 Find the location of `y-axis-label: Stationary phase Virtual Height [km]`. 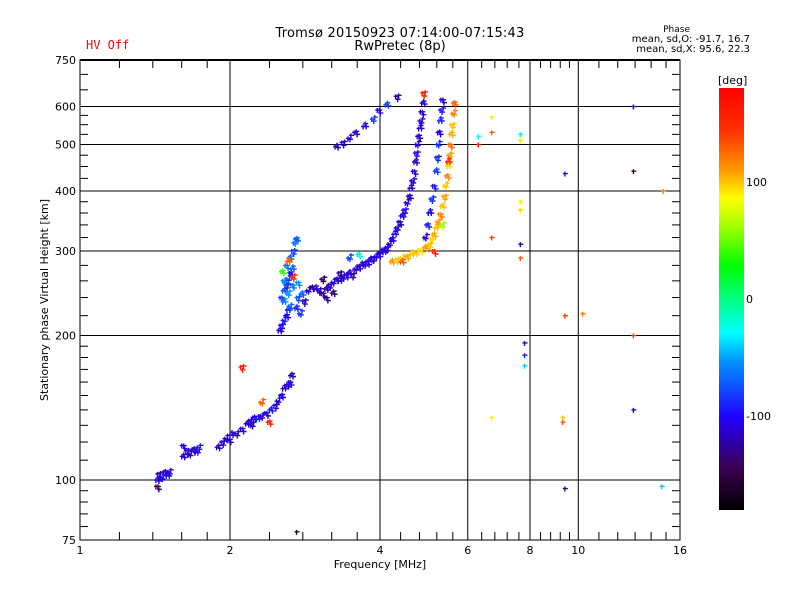

y-axis-label: Stationary phase Virtual Height [km] is located at coordinates (44, 300).